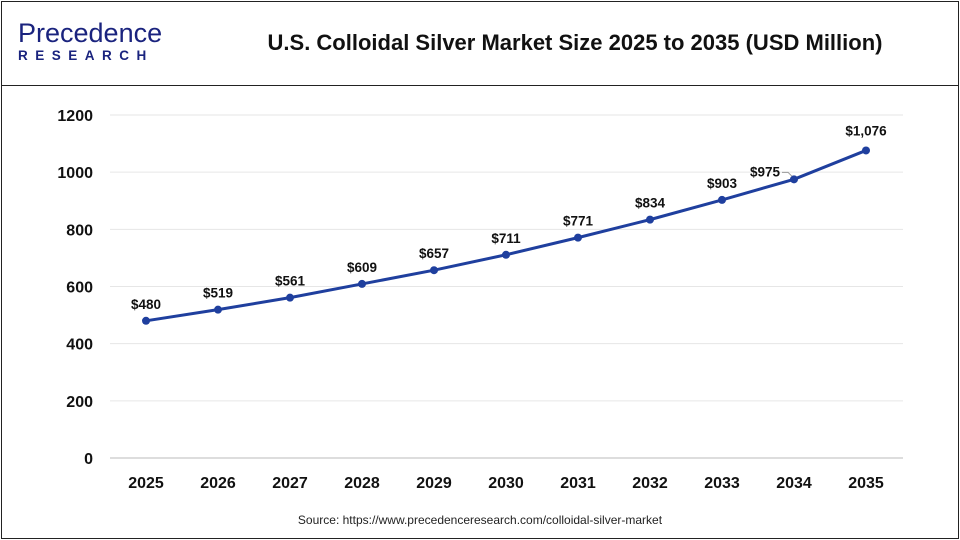  What do you see at coordinates (506, 238) in the screenshot?
I see `data-label: $711` at bounding box center [506, 238].